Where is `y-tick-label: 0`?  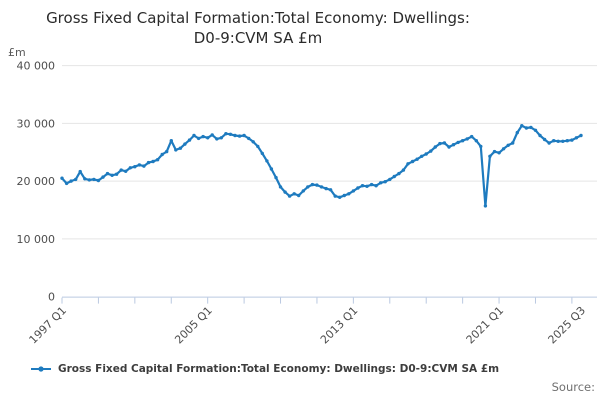
y-tick-label: 0 is located at coordinates (51, 297).